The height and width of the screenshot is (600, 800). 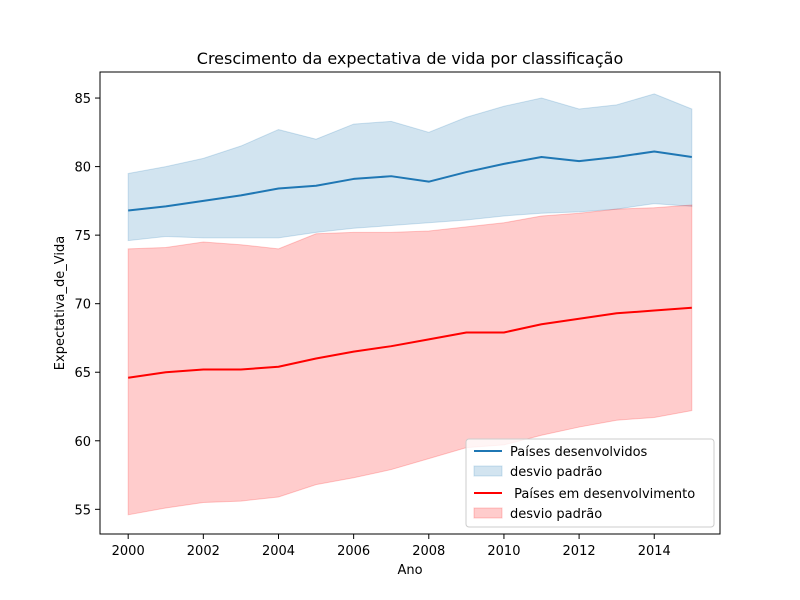 What do you see at coordinates (203, 551) in the screenshot?
I see `x-tick-label: 2002` at bounding box center [203, 551].